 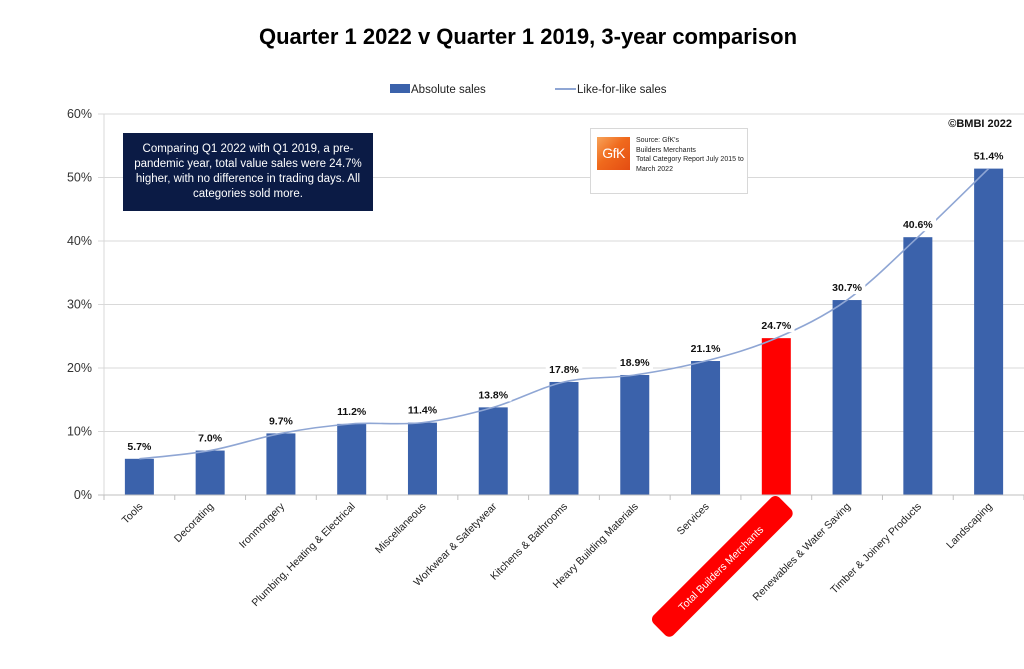 What do you see at coordinates (528, 90) in the screenshot?
I see `legend: Absolute sales Like-for-like sales` at bounding box center [528, 90].